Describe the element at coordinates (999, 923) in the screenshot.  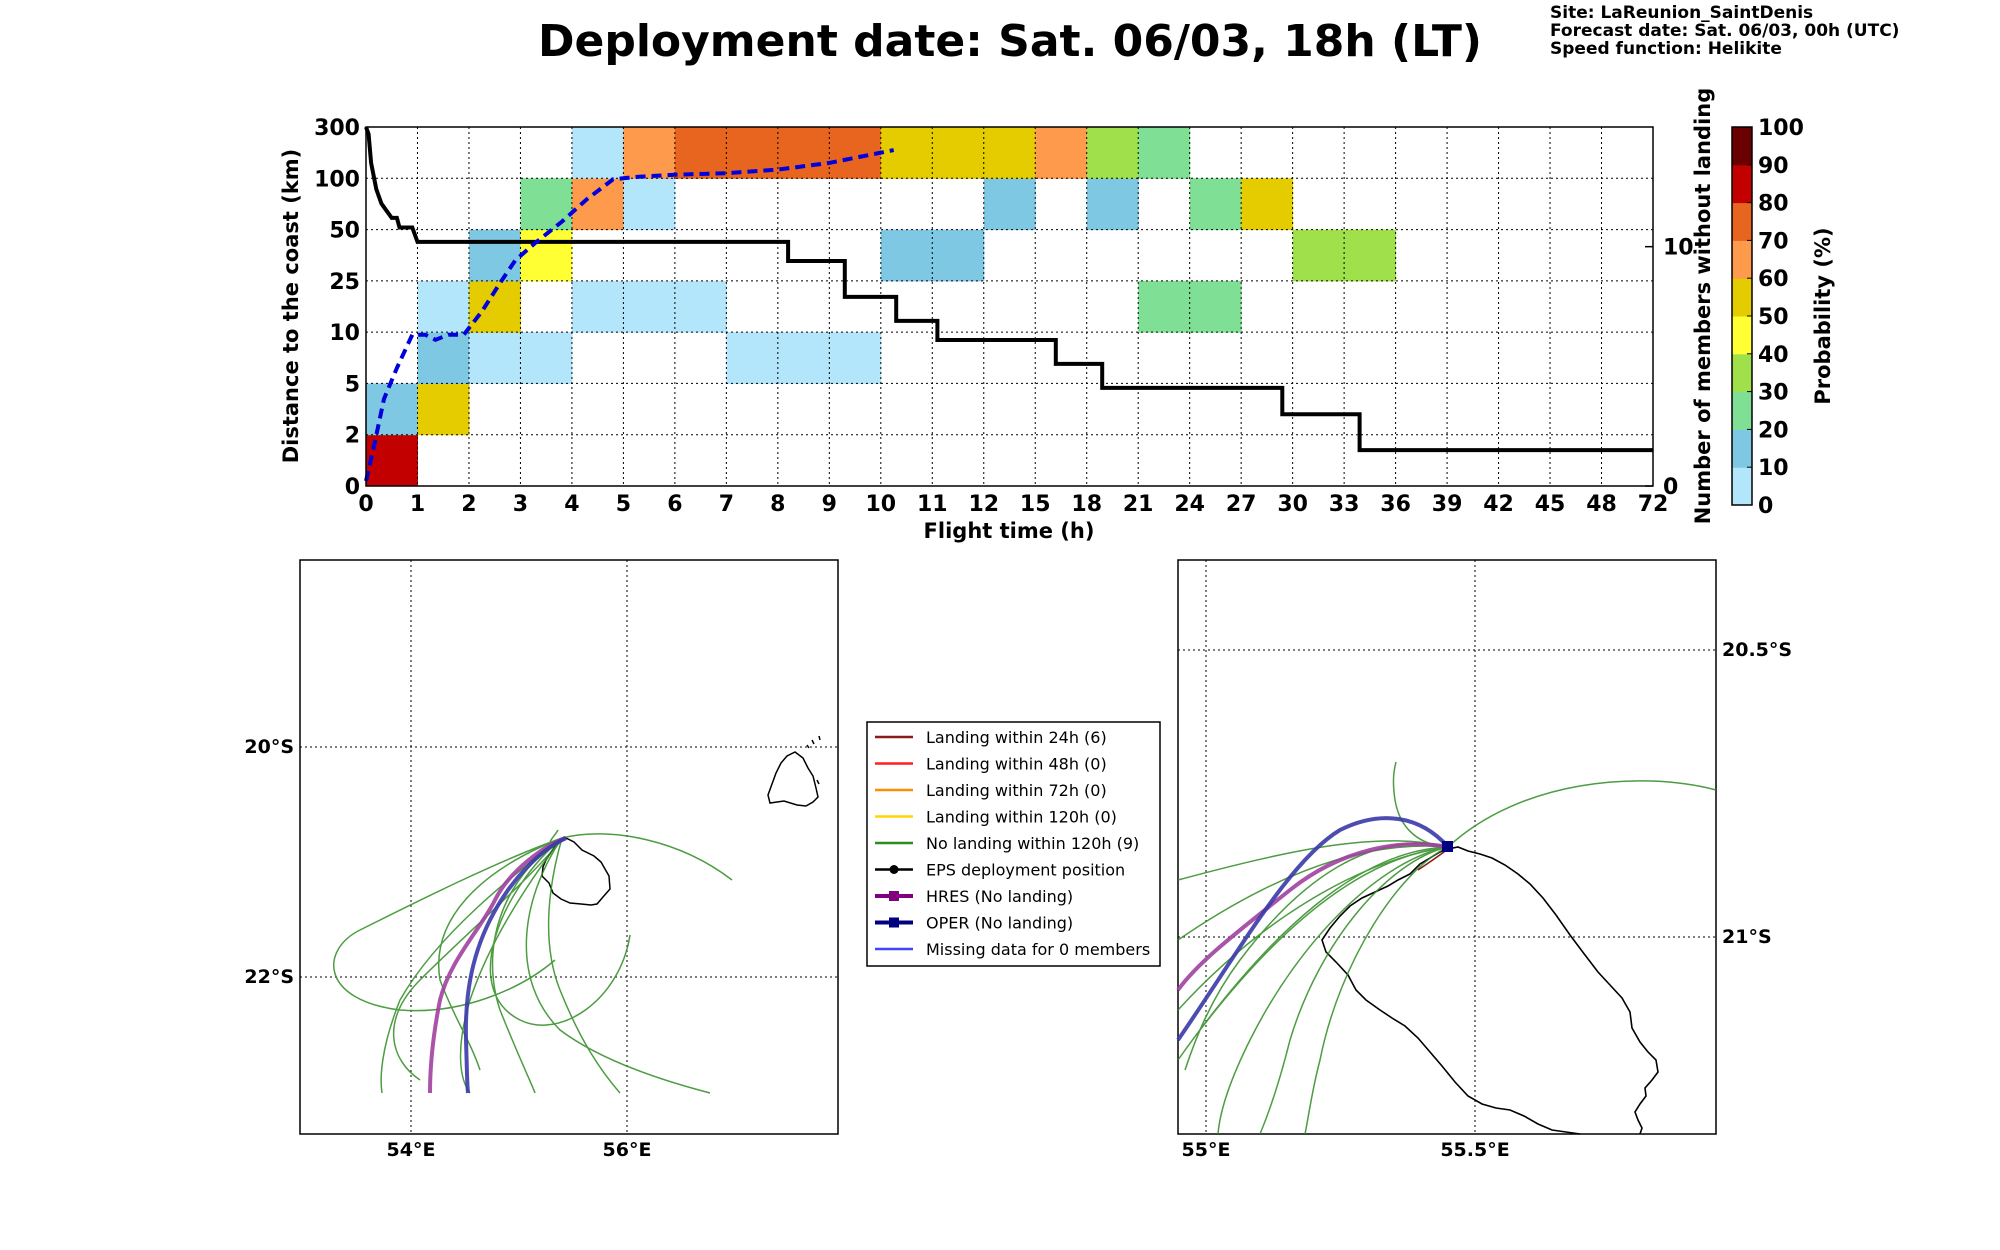
I see `legend-label: OPER (No landing)` at that location.